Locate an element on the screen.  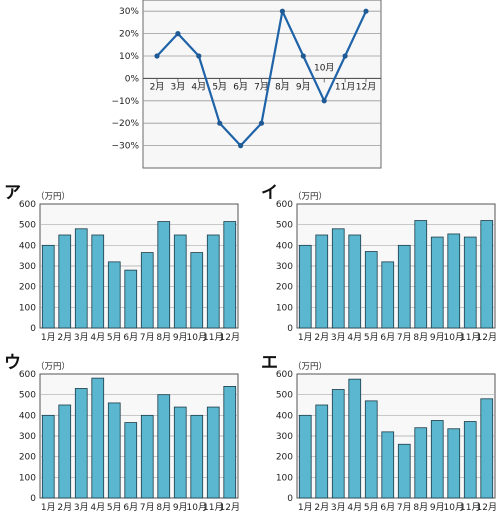
panel-label: ア is located at coordinates (12, 193).